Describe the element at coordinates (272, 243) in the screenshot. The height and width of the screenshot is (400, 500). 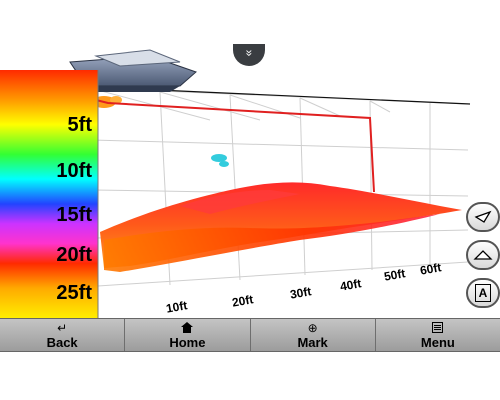
I see `bottom-terrain-front` at that location.